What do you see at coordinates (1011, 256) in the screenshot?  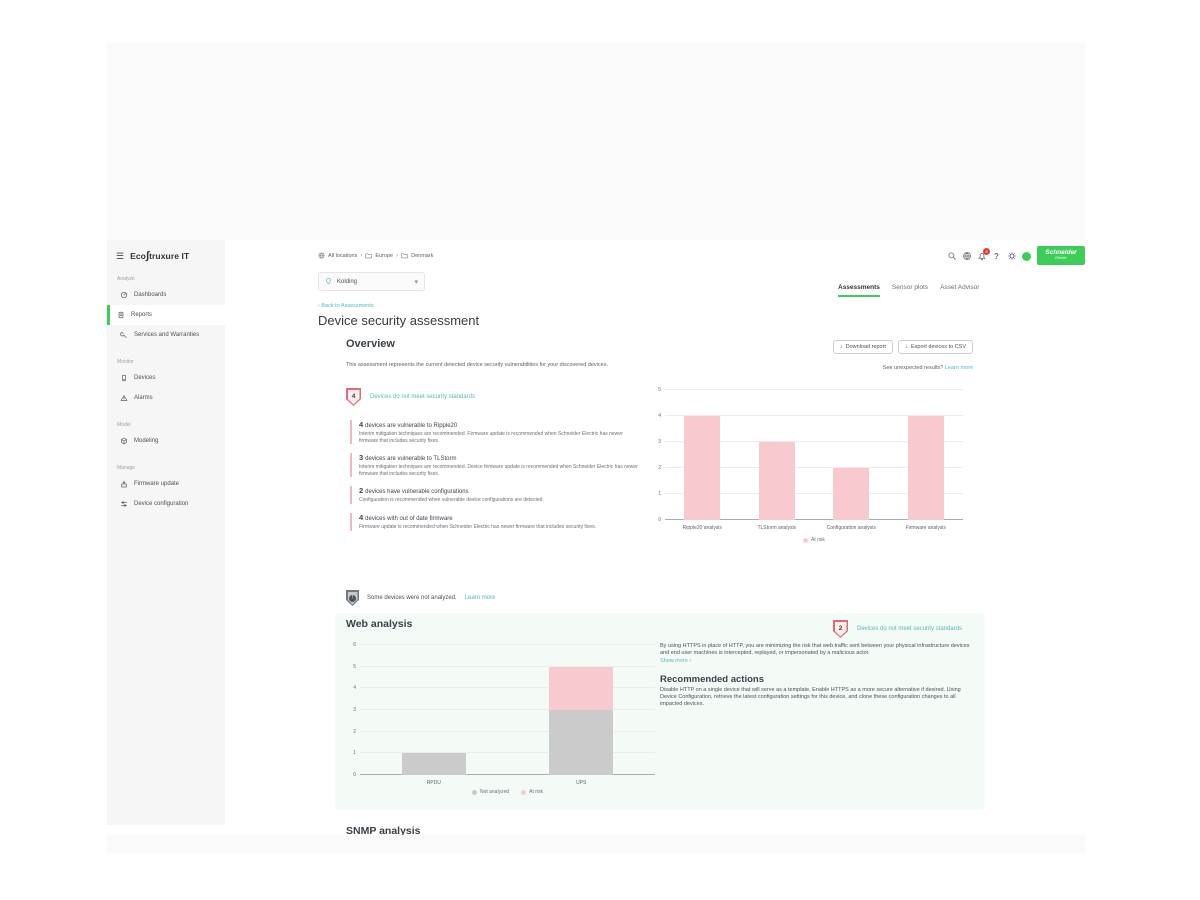 I see `settings-gear-icon` at bounding box center [1011, 256].